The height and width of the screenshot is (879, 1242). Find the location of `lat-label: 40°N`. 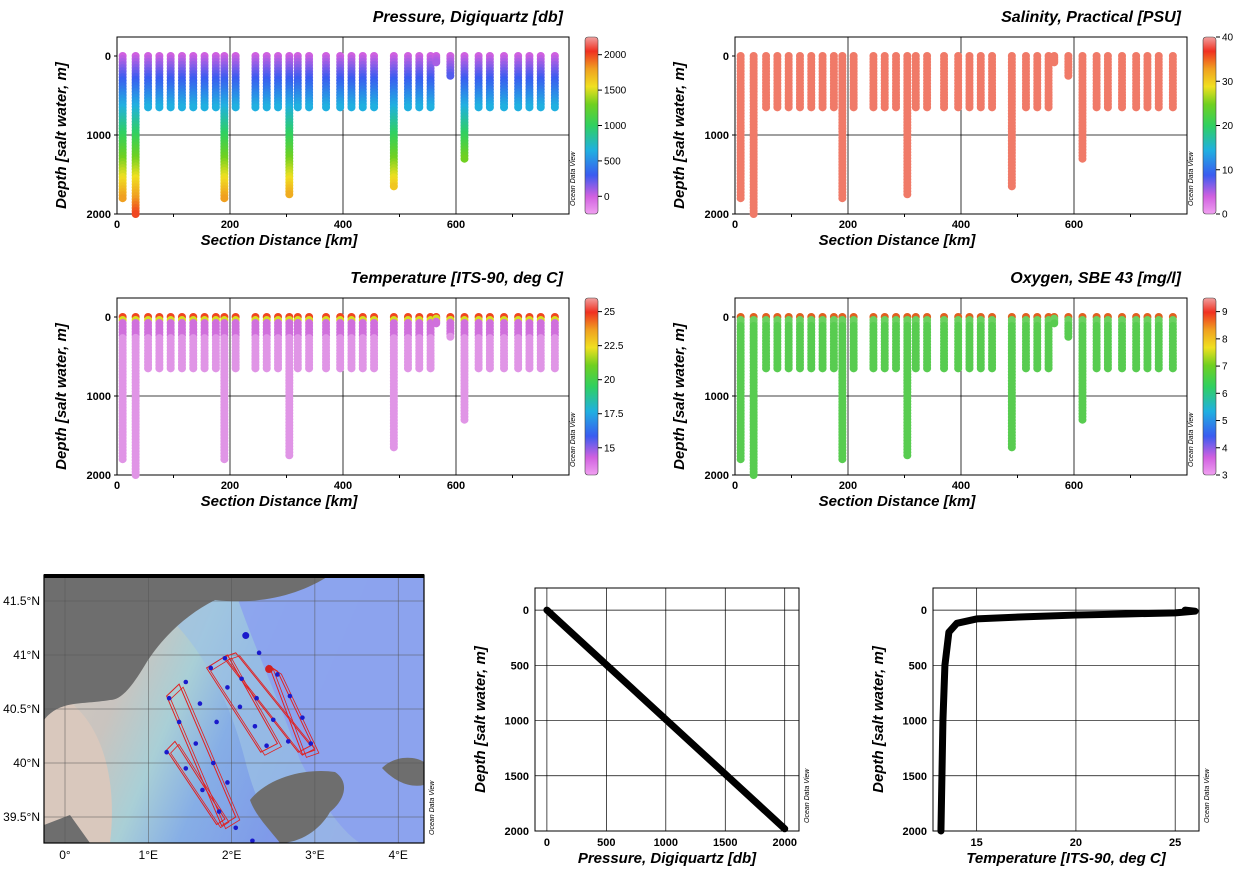

lat-label: 40°N is located at coordinates (26, 763).